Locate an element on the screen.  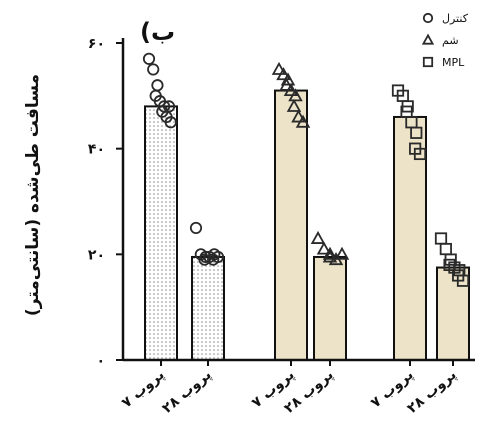
legend-label: شم is located at coordinates (450, 40).